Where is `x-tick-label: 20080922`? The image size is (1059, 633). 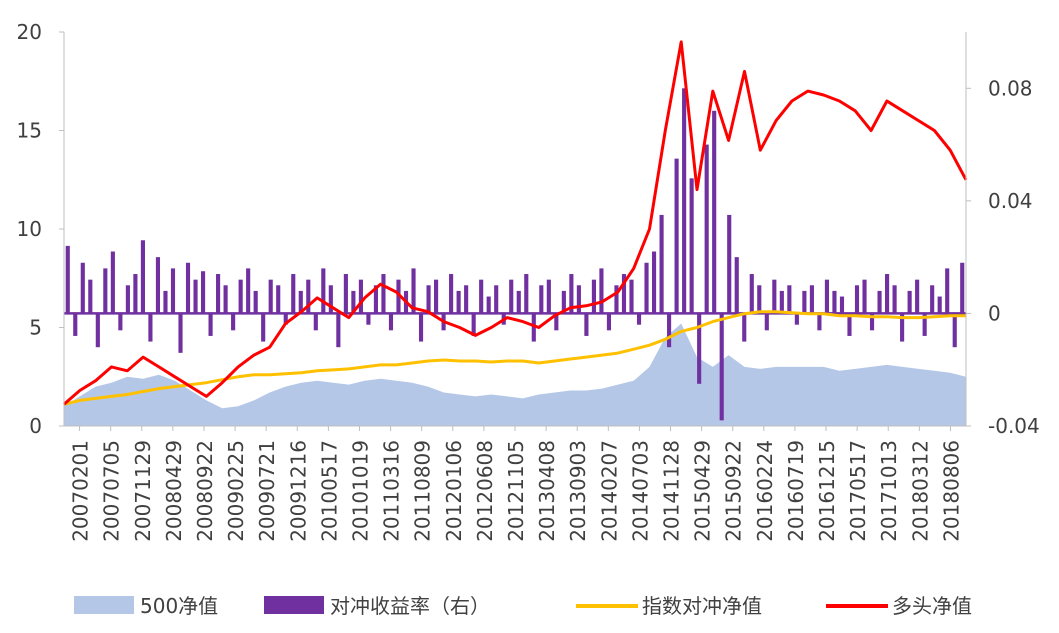 x-tick-label: 20080922 is located at coordinates (205, 491).